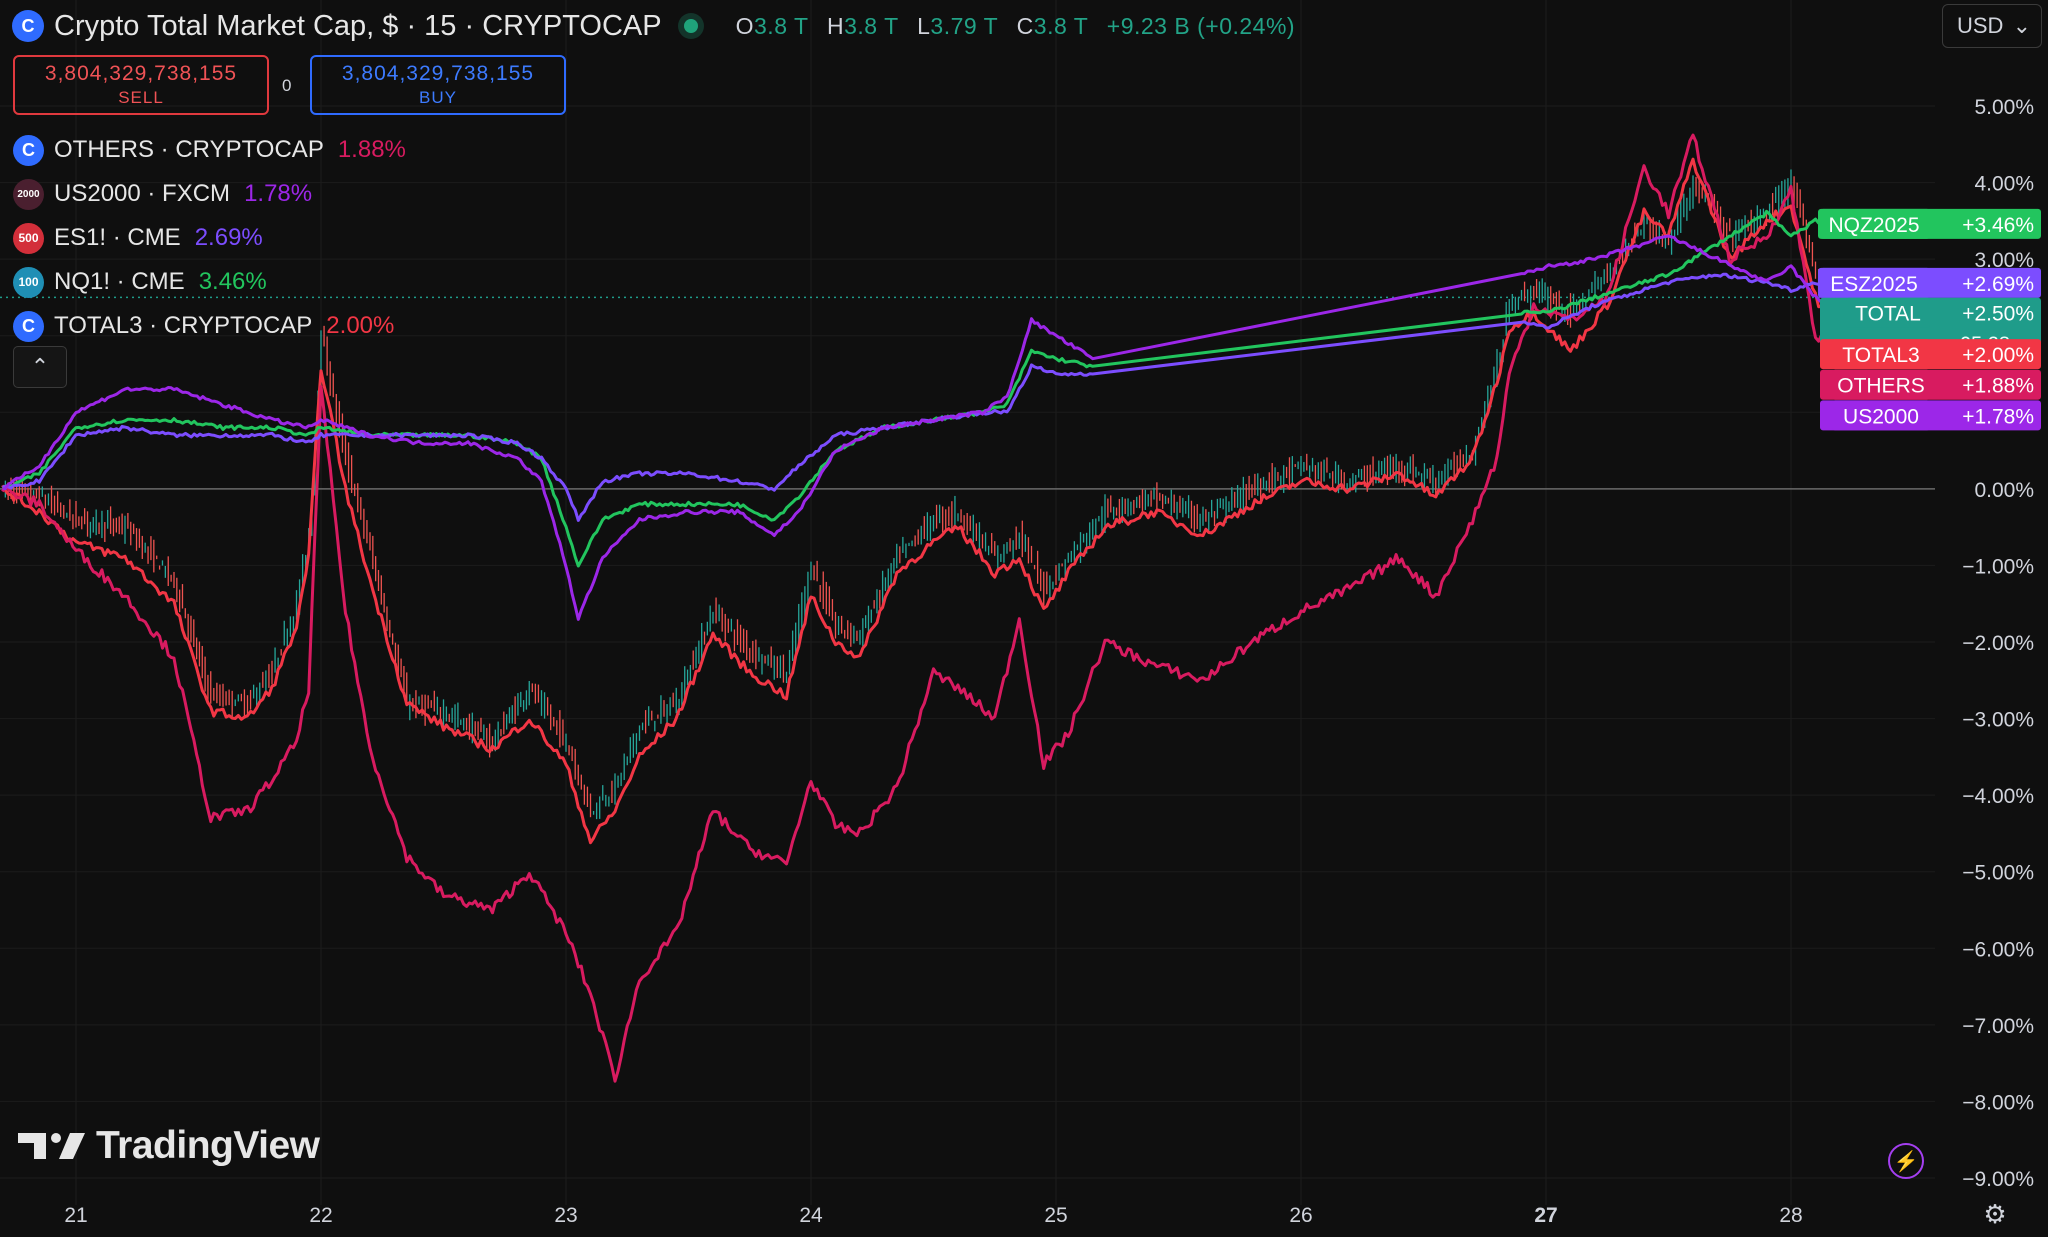 The height and width of the screenshot is (1237, 2048). Describe the element at coordinates (1998, 386) in the screenshot. I see `price-label-value: +1.88%` at that location.